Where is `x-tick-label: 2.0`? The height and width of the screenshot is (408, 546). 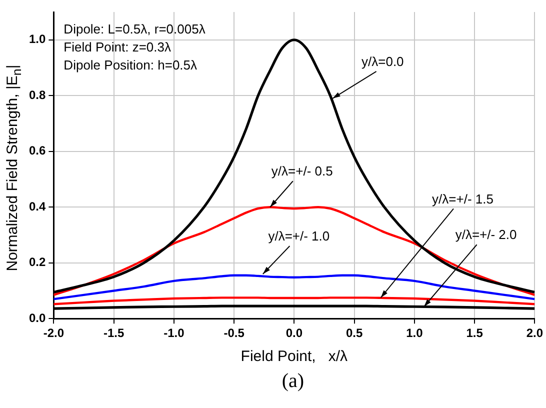
x-tick-label: 2.0 is located at coordinates (535, 333).